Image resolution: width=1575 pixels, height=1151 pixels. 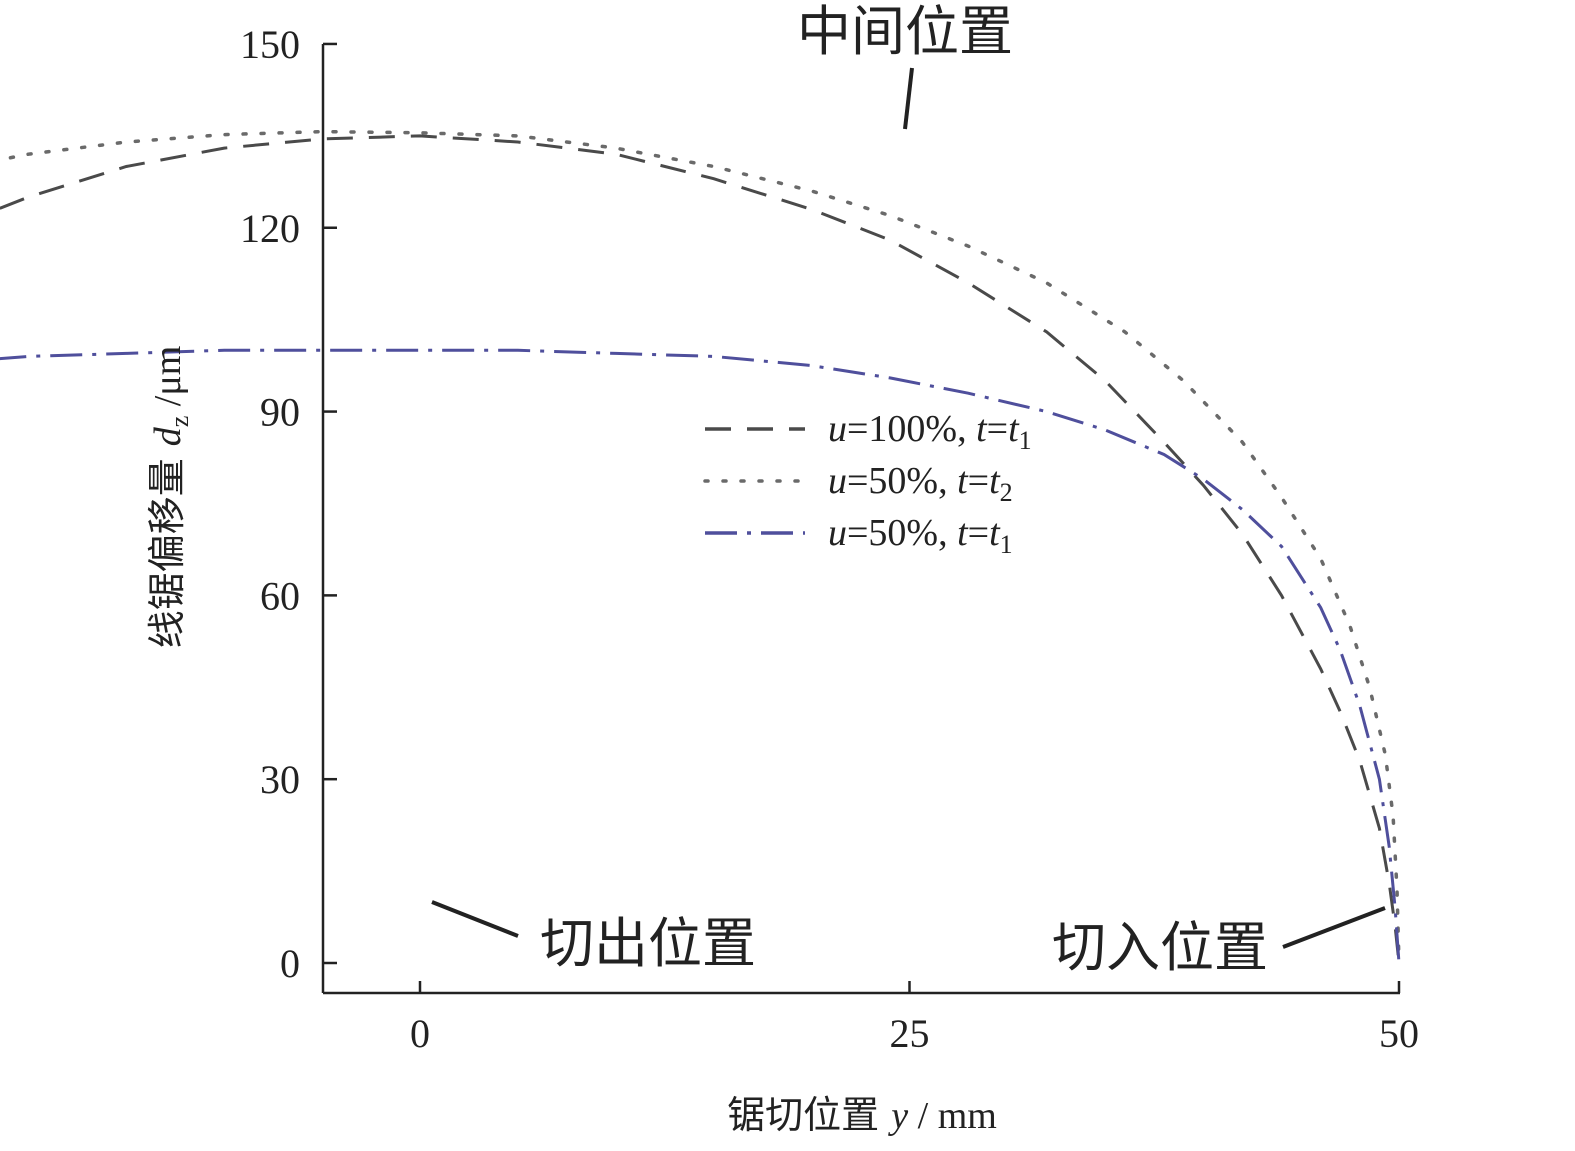 I want to click on y-tick-label: 0, so click(x=290, y=963).